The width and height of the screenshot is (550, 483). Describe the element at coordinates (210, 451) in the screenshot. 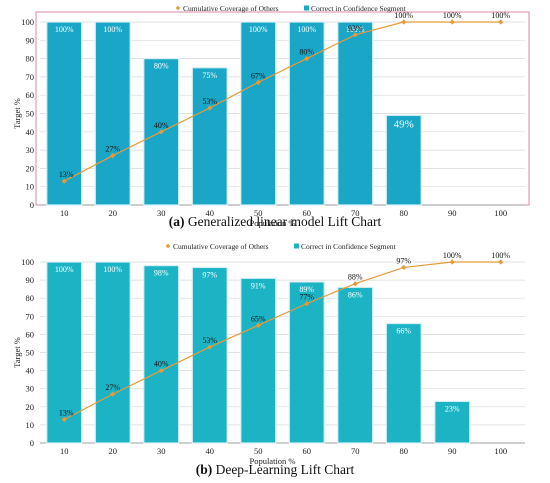

I see `chart-b-xtick-label: 40` at that location.